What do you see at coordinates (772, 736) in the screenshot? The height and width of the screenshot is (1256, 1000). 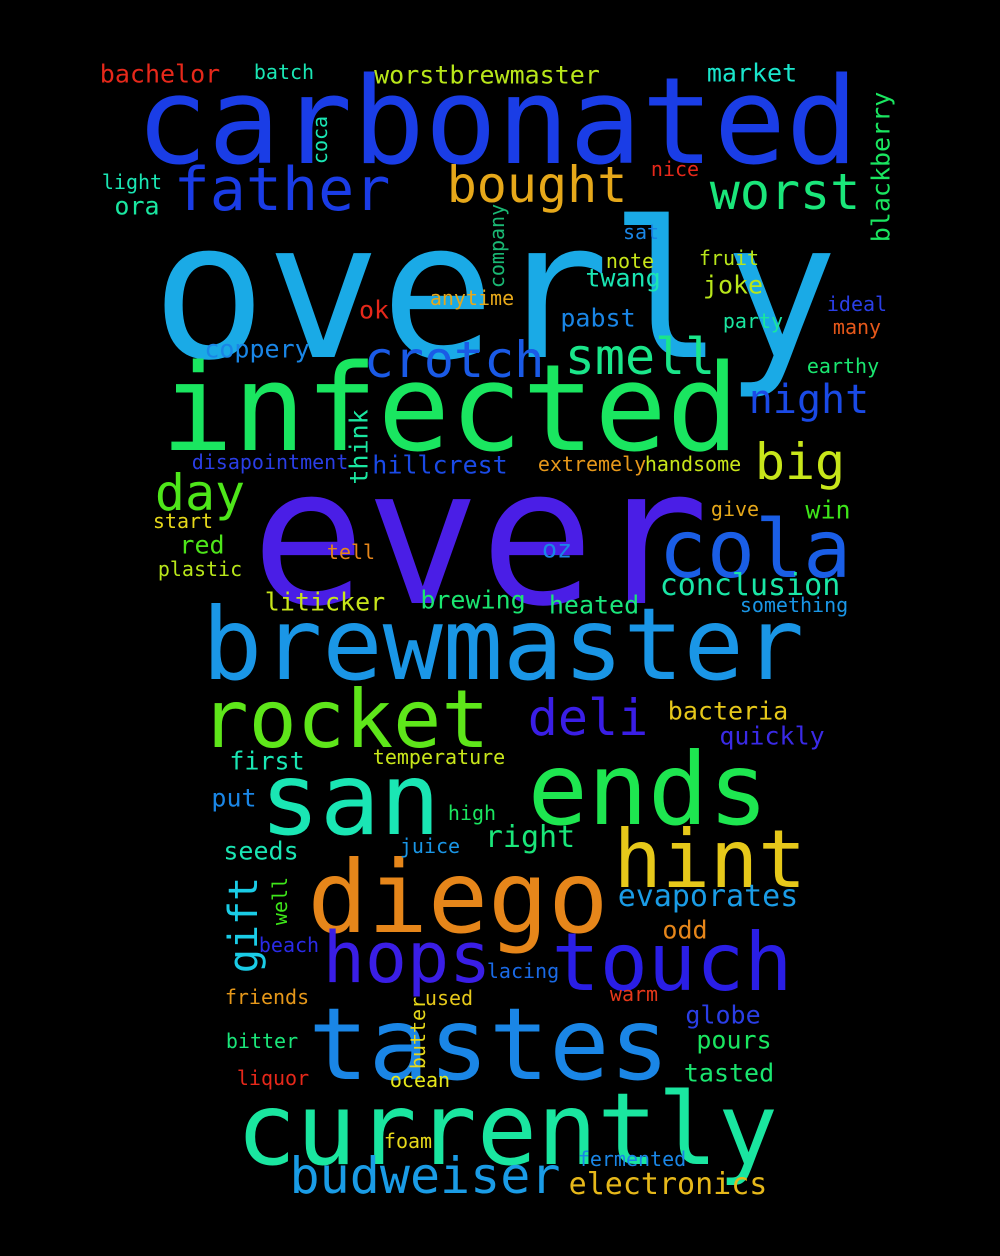 I see `word-quickly: quickly` at bounding box center [772, 736].